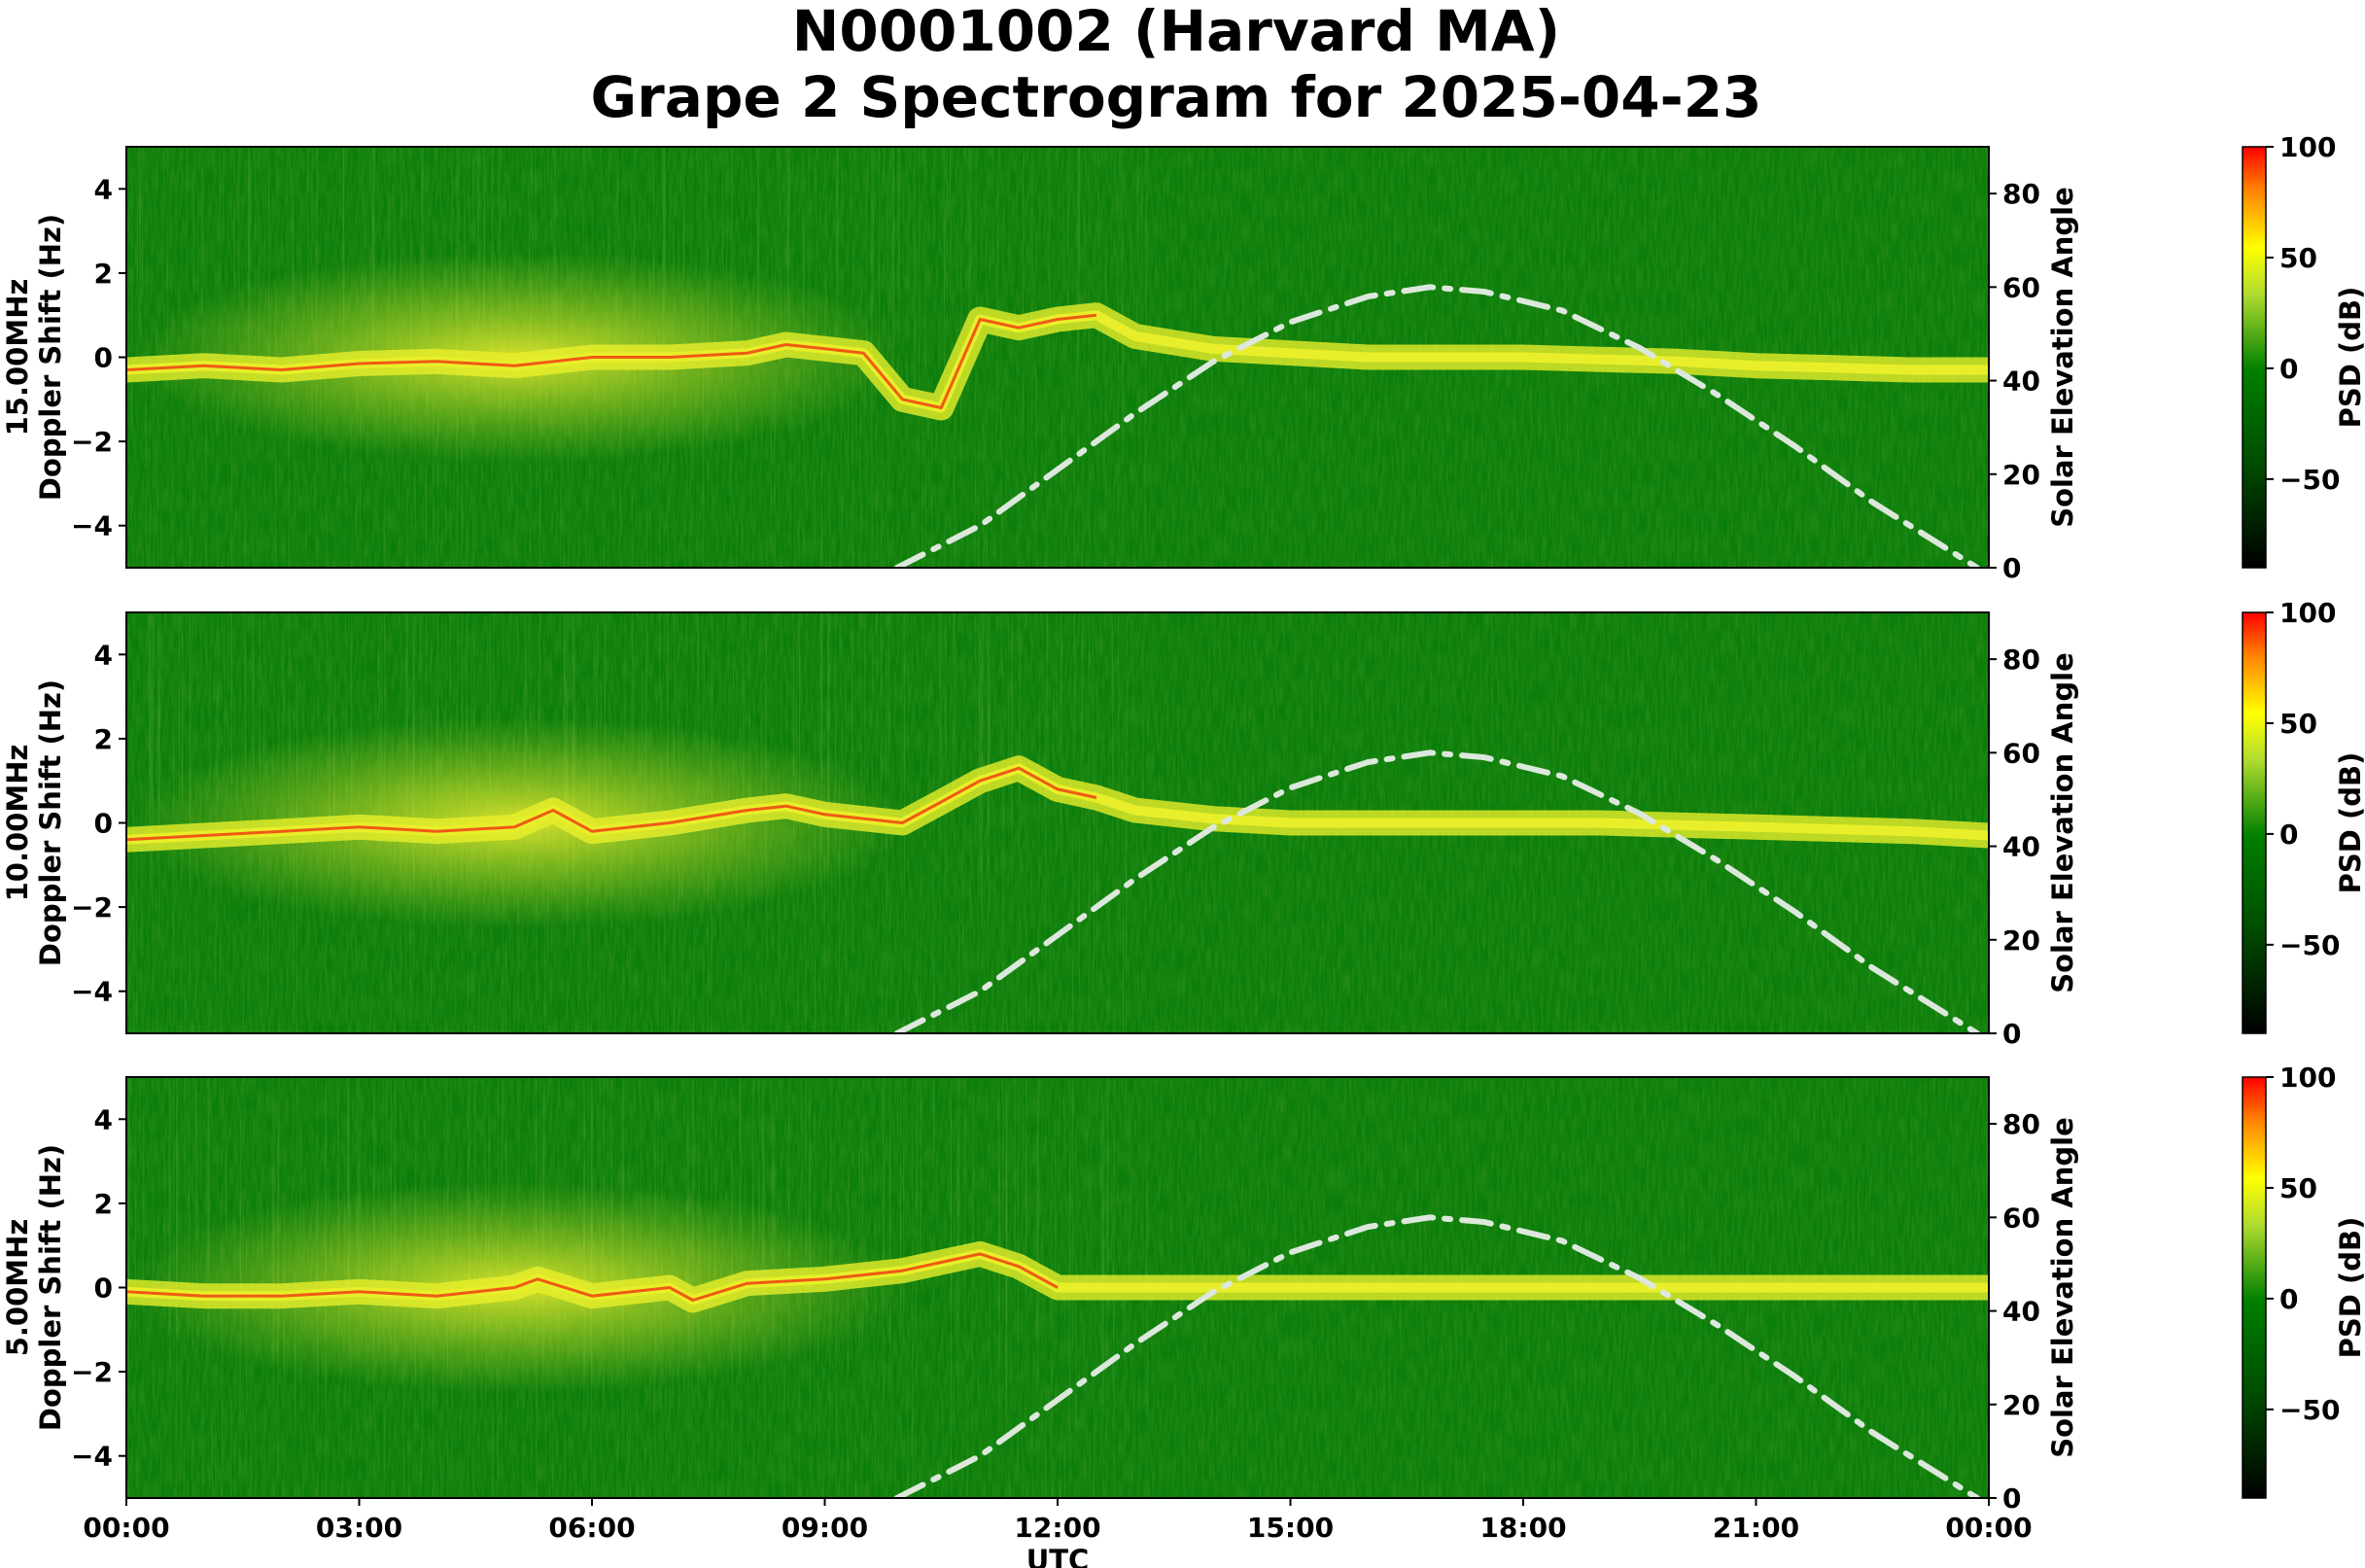  Describe the element at coordinates (1523, 1528) in the screenshot. I see `x-tick-label: 18:00` at that location.